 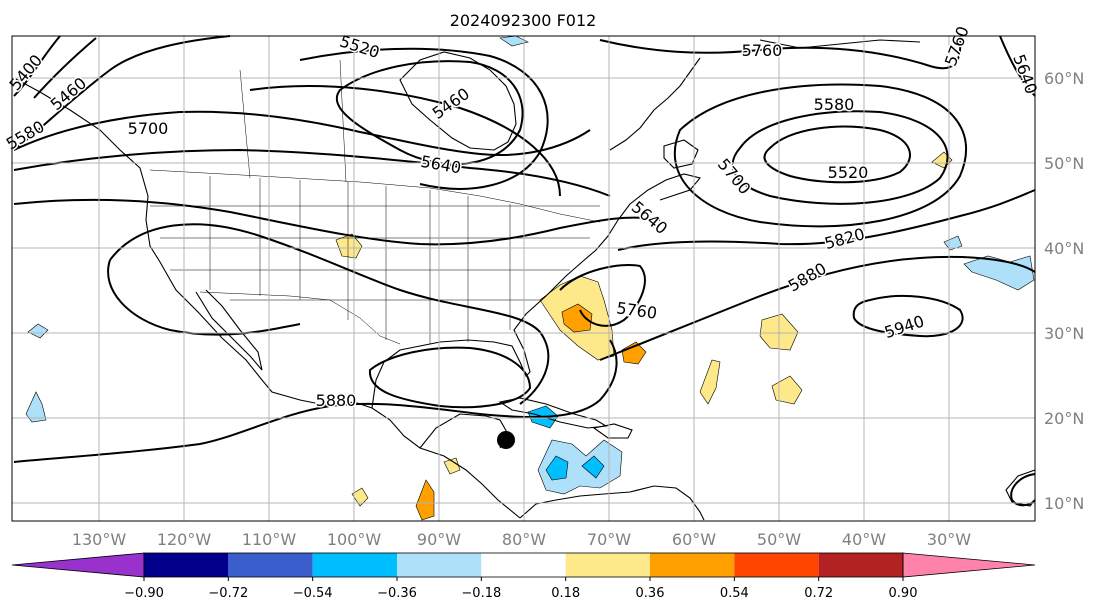 I want to click on contour-5760-mid, so click(x=337, y=222).